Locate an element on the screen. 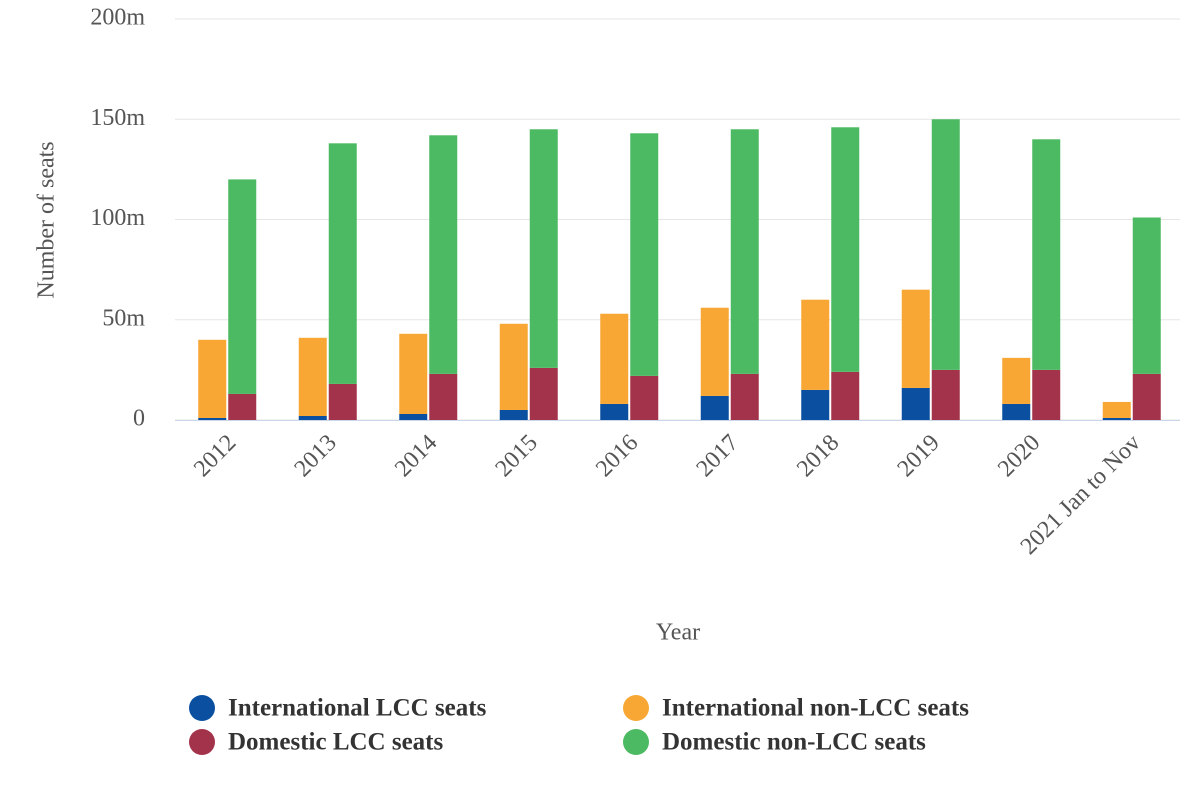 This screenshot has width=1200, height=800. x-tick-label: 2017 is located at coordinates (718, 456).